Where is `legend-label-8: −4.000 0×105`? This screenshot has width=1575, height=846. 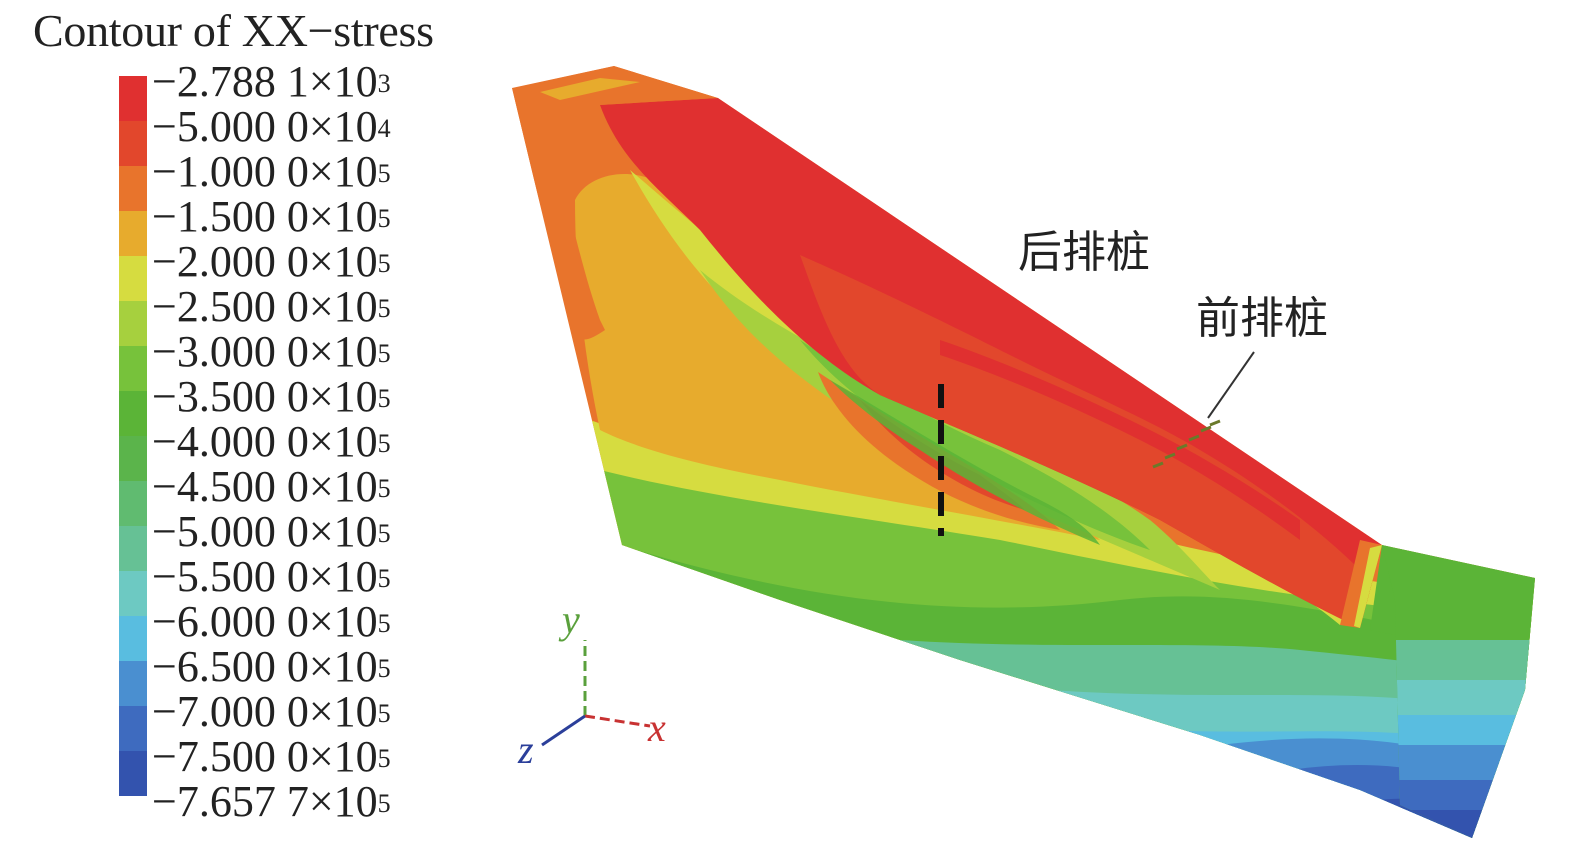 legend-label-8: −4.000 0×105 is located at coordinates (271, 442).